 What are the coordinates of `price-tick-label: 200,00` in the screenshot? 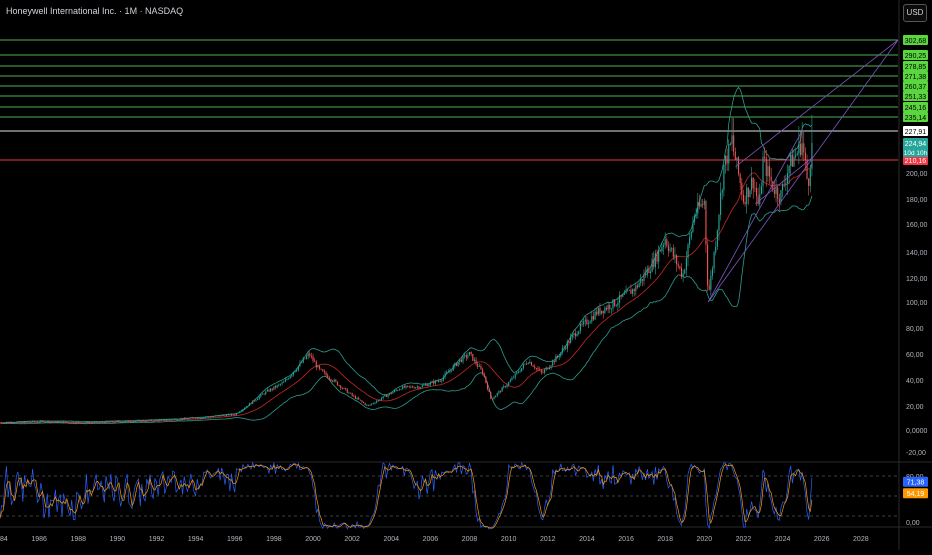 It's located at (917, 174).